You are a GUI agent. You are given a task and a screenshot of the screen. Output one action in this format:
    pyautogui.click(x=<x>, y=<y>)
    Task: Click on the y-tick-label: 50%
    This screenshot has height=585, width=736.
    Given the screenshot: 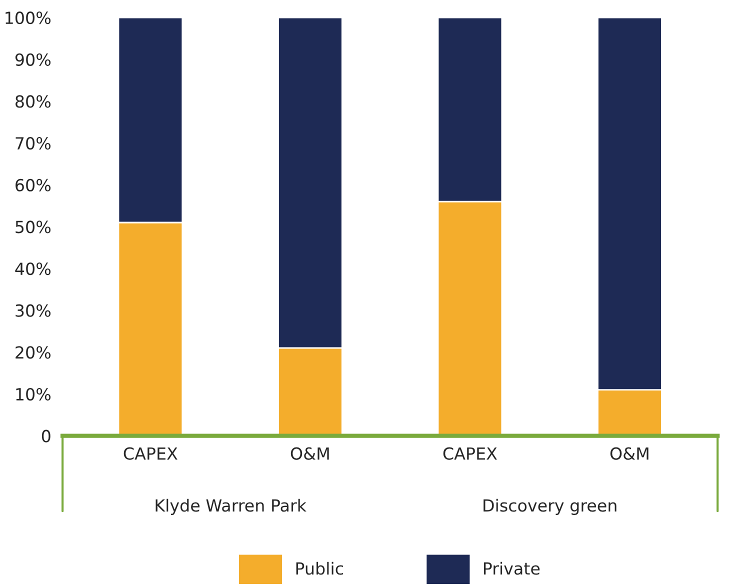 What is the action you would take?
    pyautogui.click(x=33, y=227)
    